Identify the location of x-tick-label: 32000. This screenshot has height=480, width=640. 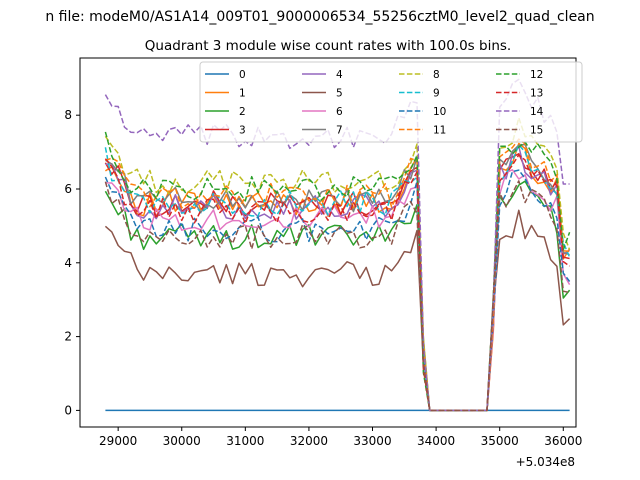
(309, 441).